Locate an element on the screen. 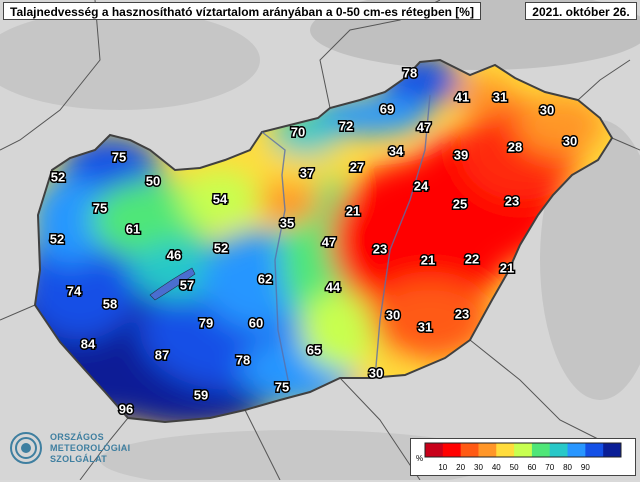  station-value: 59 is located at coordinates (201, 395).